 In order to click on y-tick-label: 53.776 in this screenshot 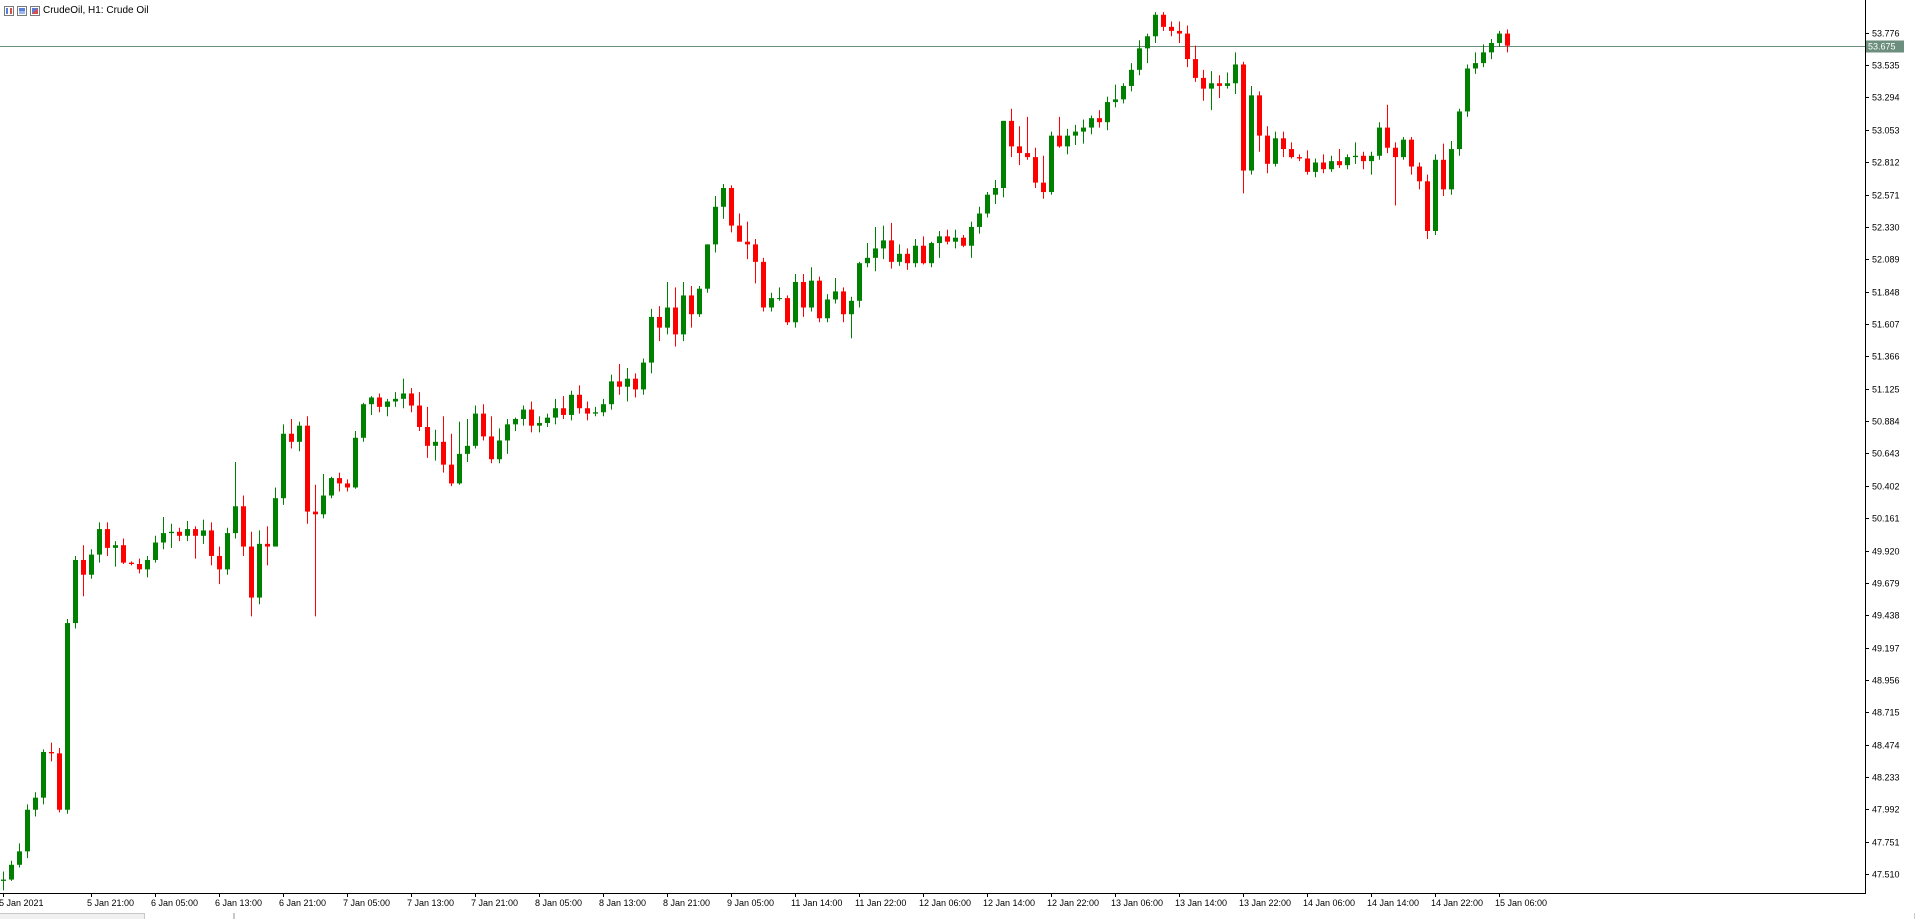, I will do `click(1886, 34)`.